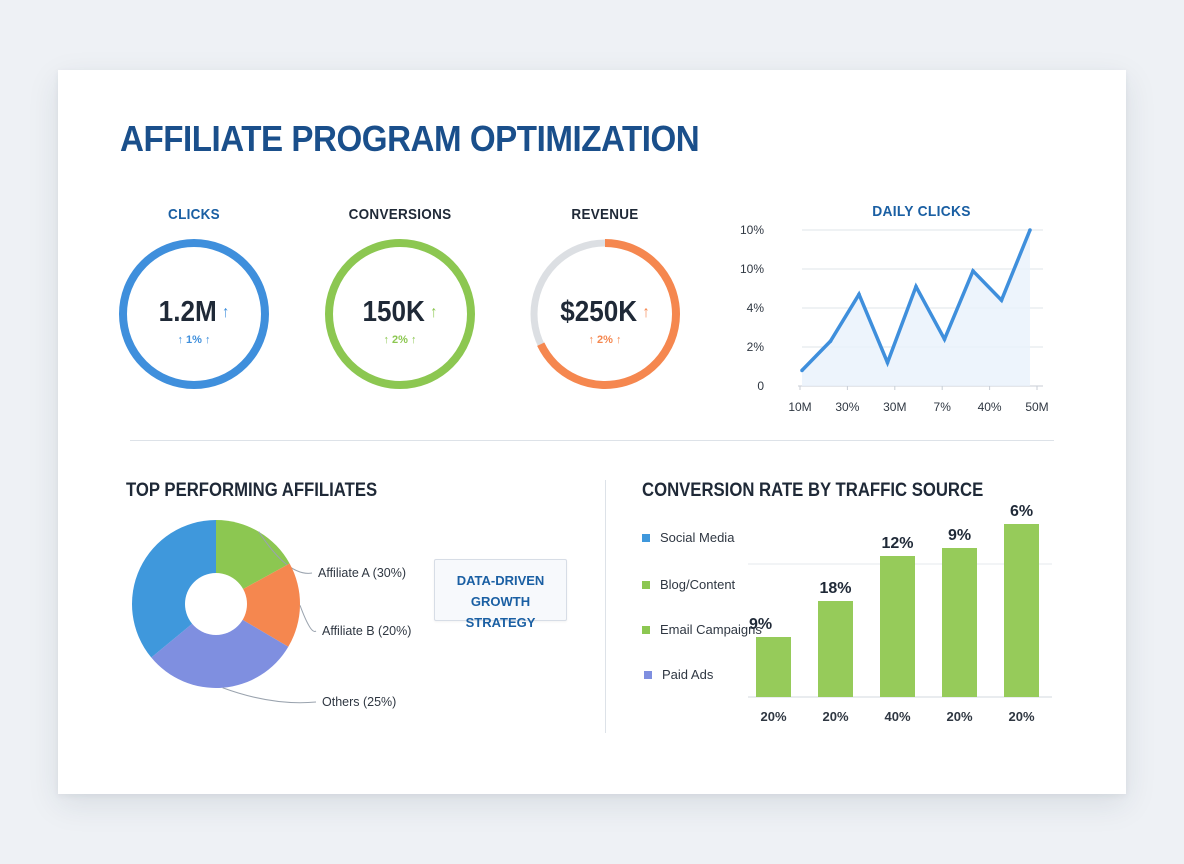 This screenshot has width=1184, height=864. I want to click on line-chart-title: DAILY CLICKS, so click(921, 211).